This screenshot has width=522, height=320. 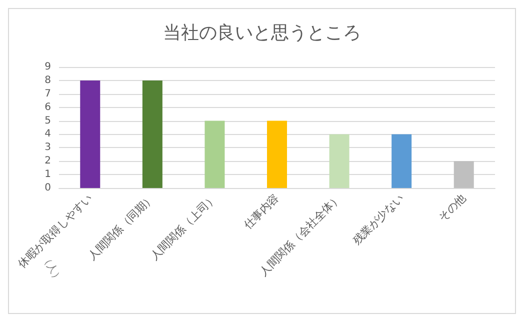 I want to click on y-tick-label: 1, so click(x=47, y=174).